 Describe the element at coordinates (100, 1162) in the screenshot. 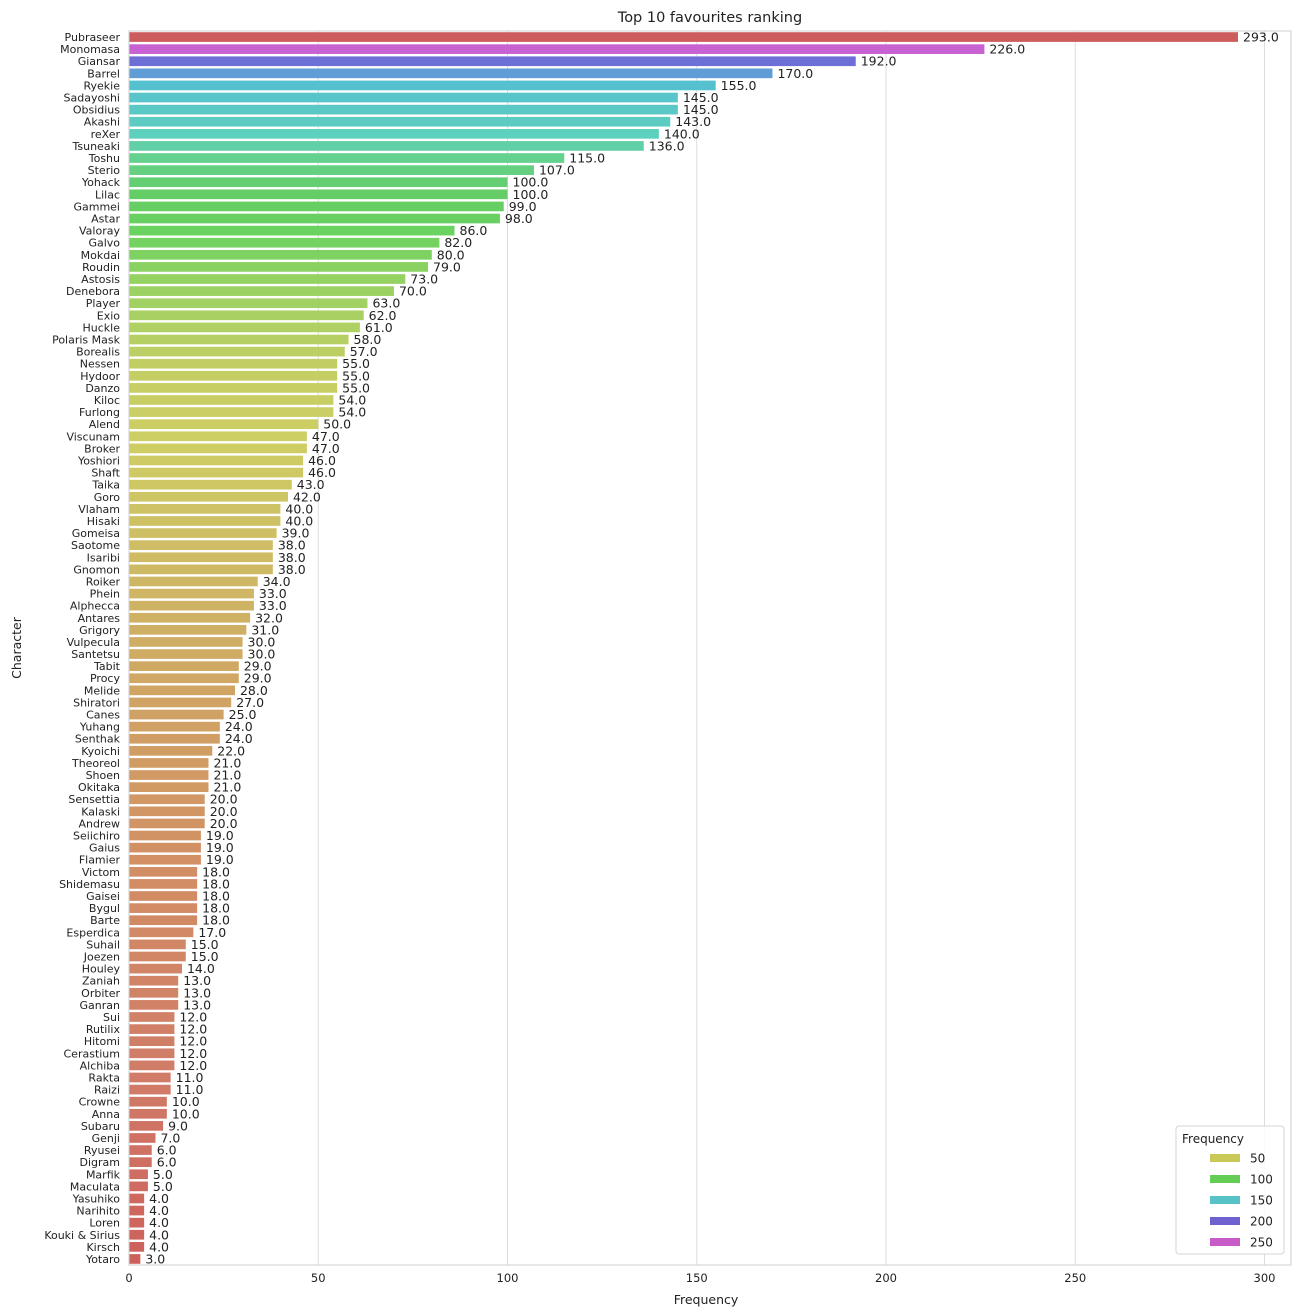

I see `category-label: Digram` at that location.